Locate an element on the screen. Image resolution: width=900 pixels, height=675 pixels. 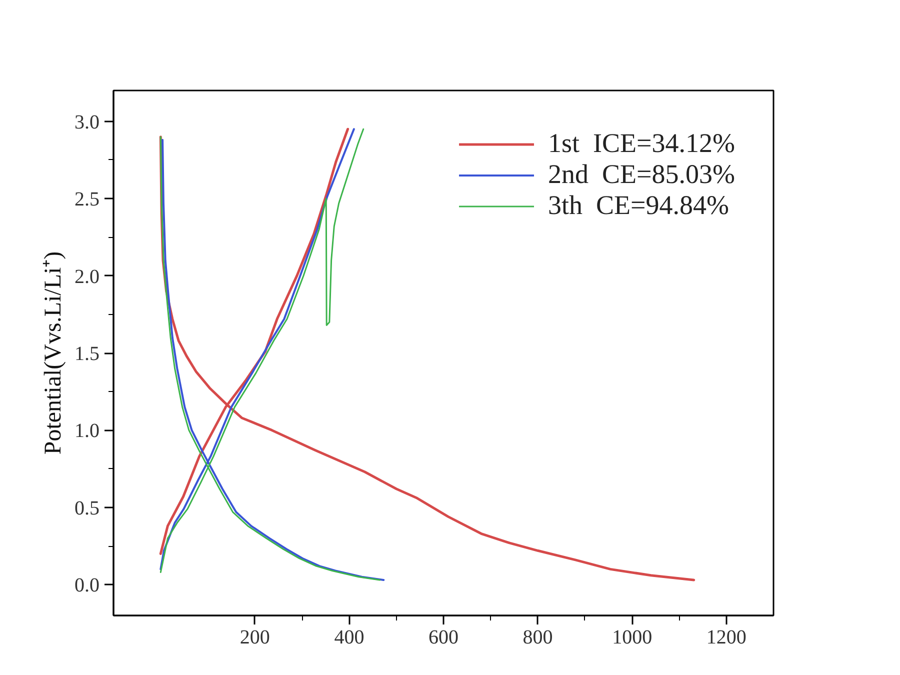
y-axis-title: Potential(Vvs.Li/Li⁺) is located at coordinates (53, 353).